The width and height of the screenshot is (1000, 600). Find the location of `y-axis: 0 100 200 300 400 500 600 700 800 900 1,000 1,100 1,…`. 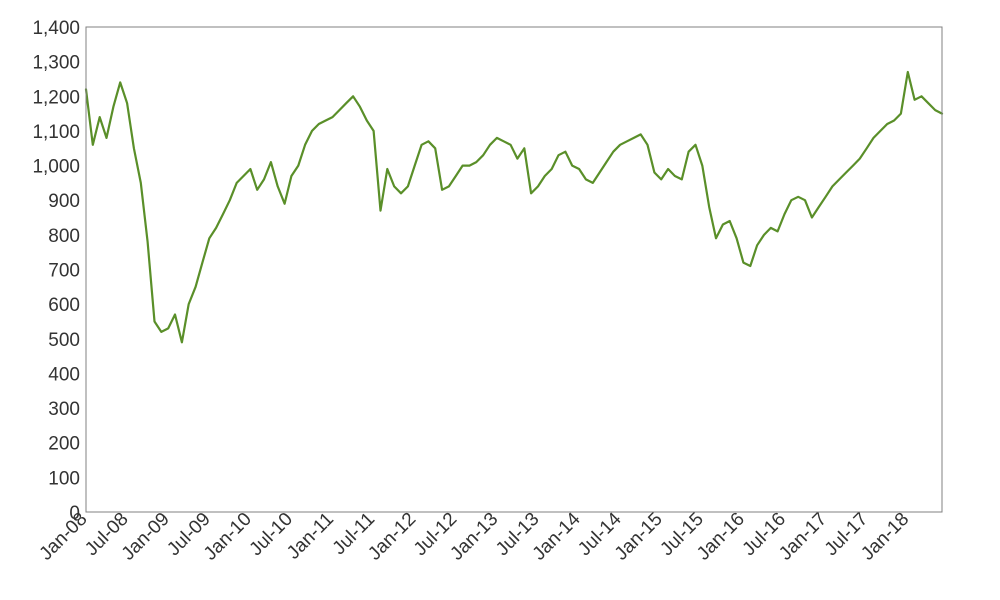

y-axis: 0 100 200 300 400 500 600 700 800 900 1,000 1,100 1,… is located at coordinates (56, 271).